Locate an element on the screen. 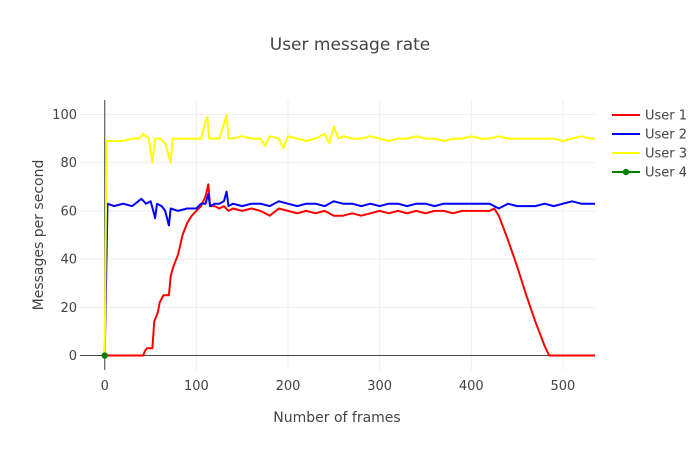 This screenshot has height=454, width=700. x-tick-label: 300 is located at coordinates (379, 386).